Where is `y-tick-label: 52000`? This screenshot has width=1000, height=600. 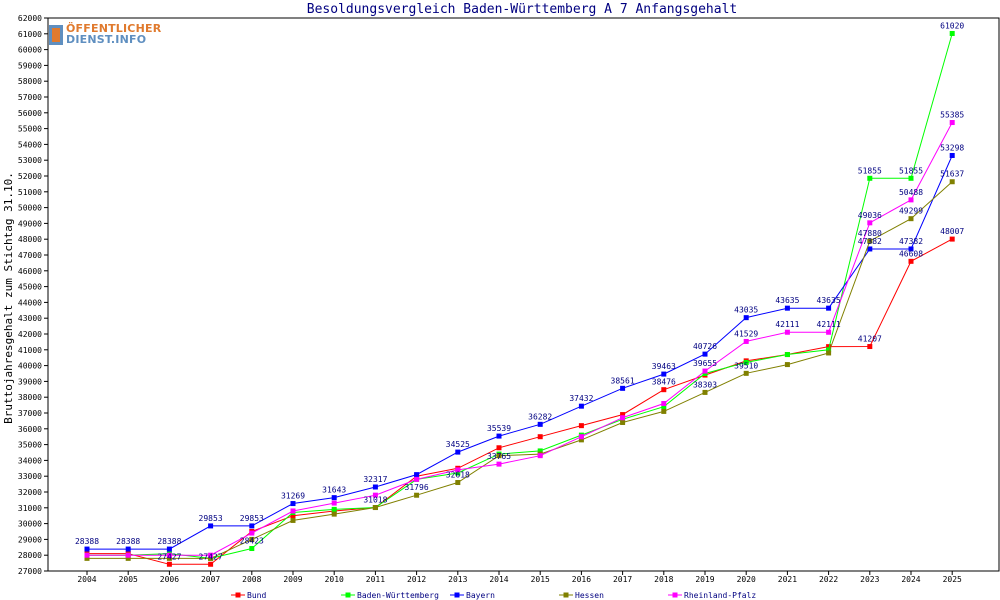
y-tick-label: 52000 is located at coordinates (30, 176).